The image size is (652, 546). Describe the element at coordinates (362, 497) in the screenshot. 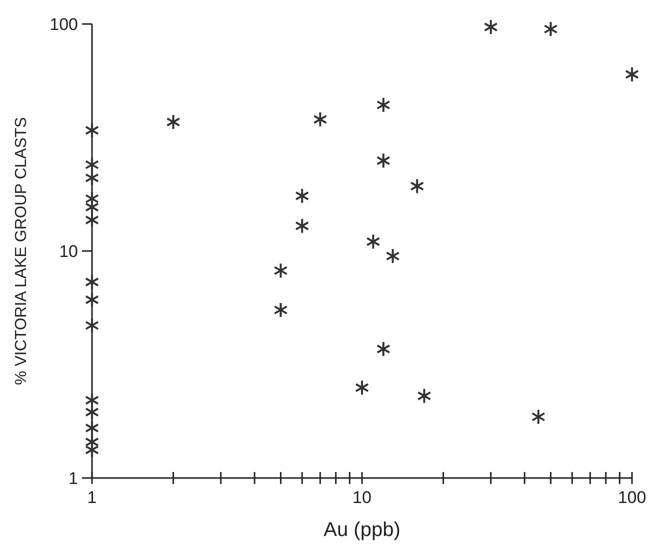

I see `x-tick-label: 10` at that location.